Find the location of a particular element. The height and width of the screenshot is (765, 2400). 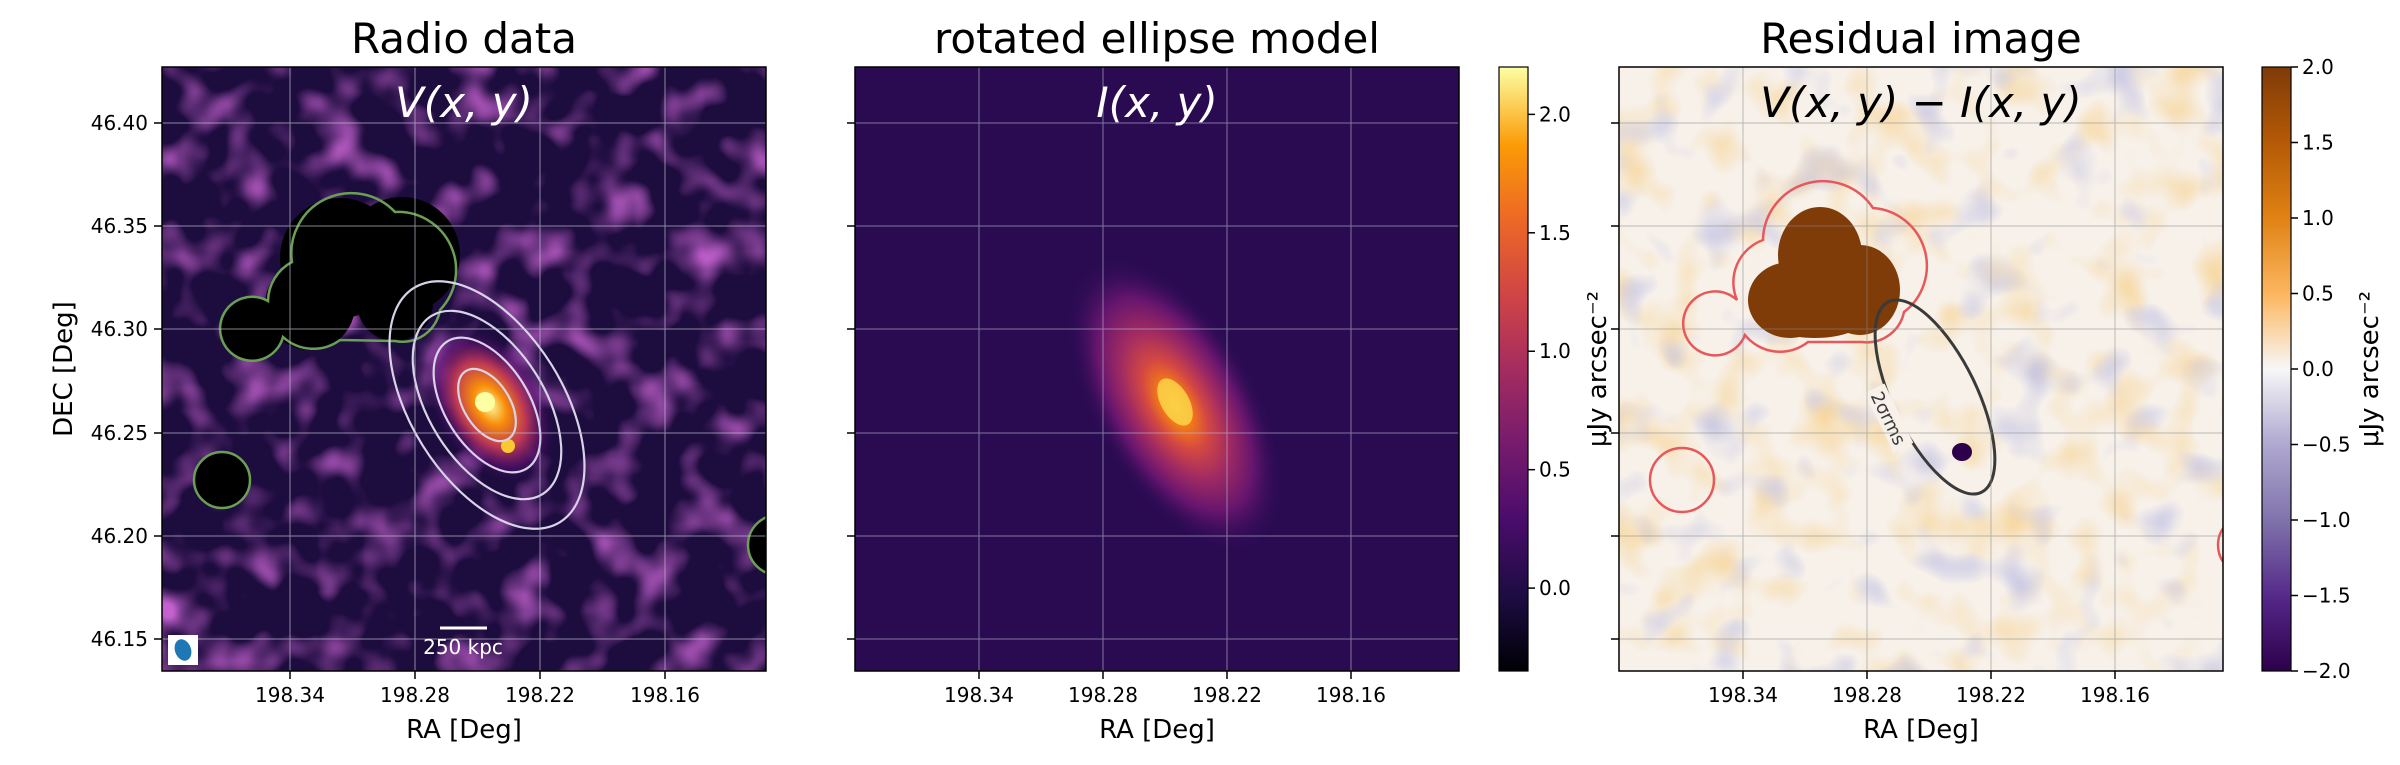

model-core is located at coordinates (1175, 402).